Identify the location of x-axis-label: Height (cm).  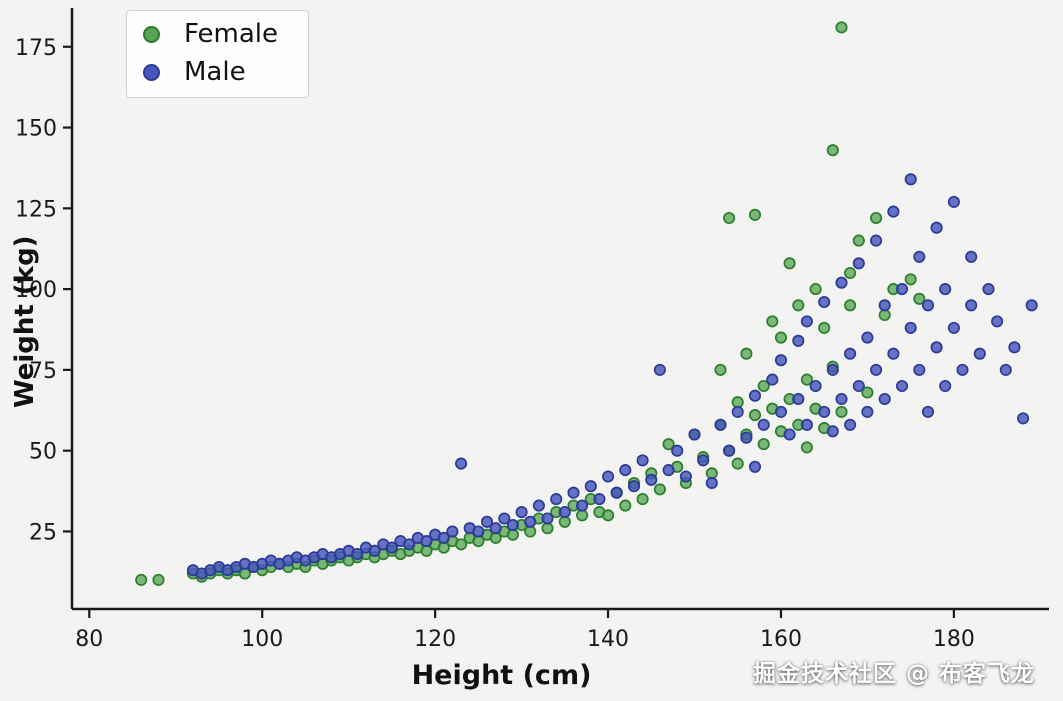
(501, 675).